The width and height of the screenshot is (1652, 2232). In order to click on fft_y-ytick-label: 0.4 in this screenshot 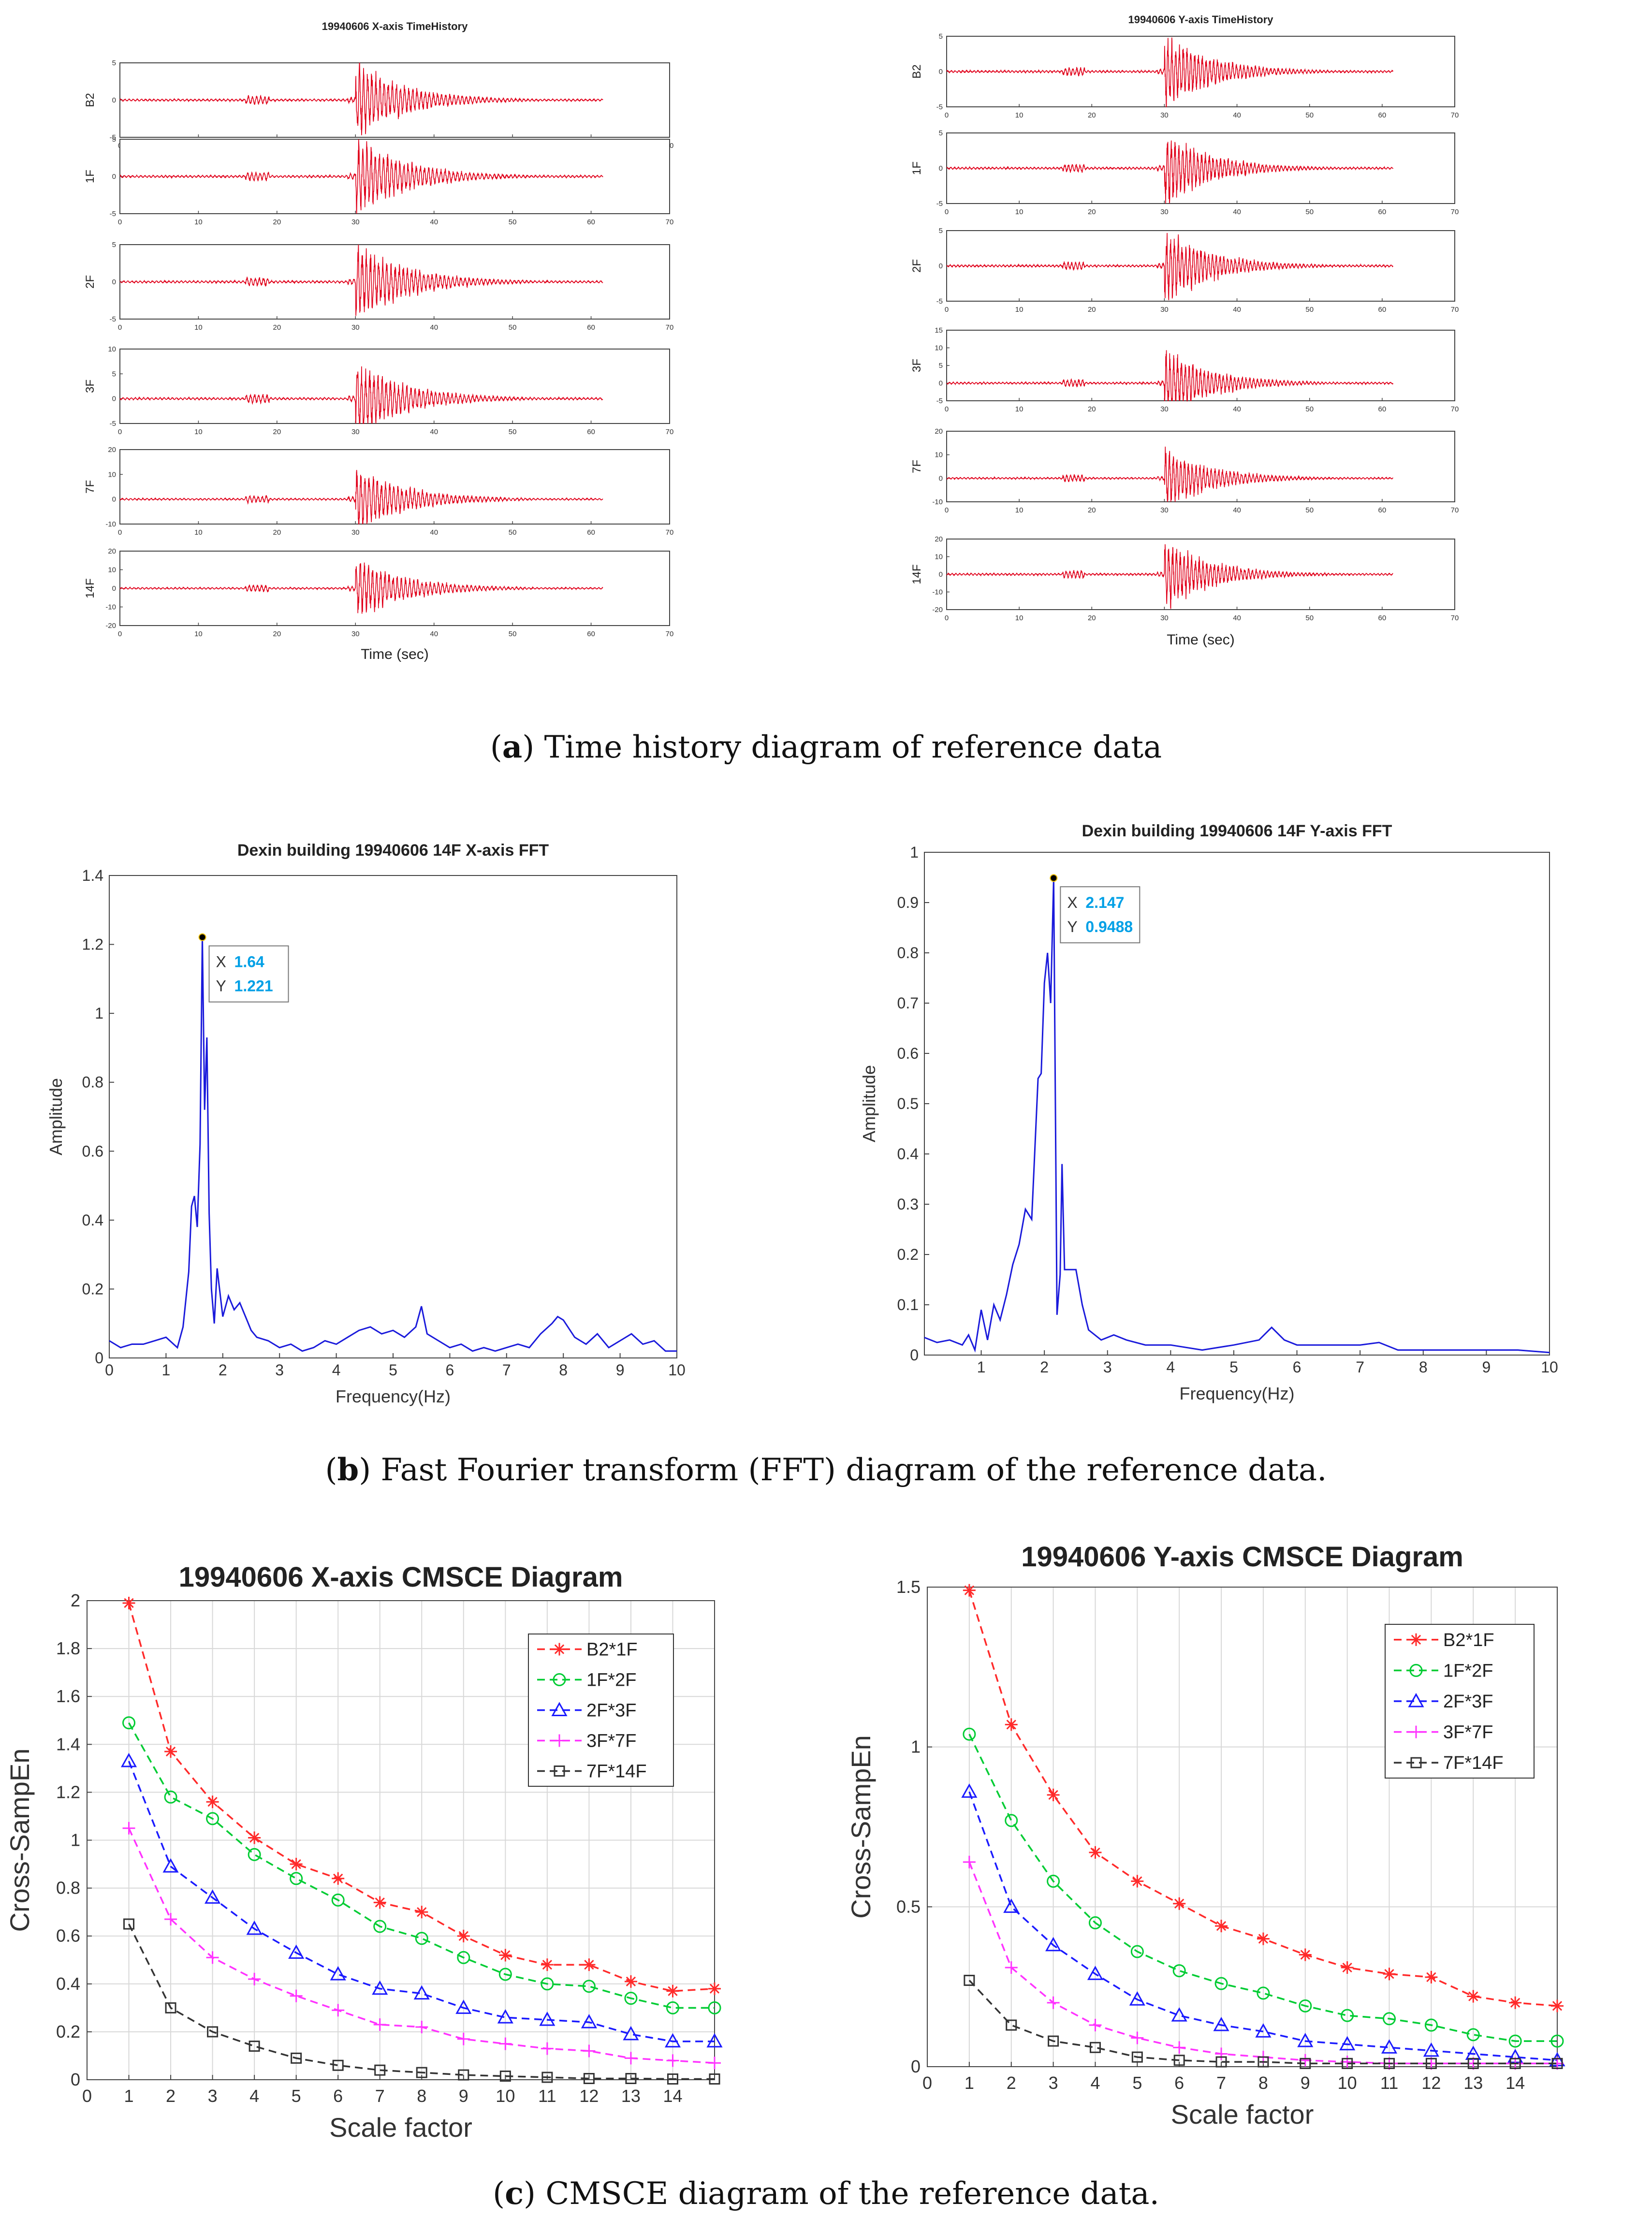, I will do `click(908, 1154)`.